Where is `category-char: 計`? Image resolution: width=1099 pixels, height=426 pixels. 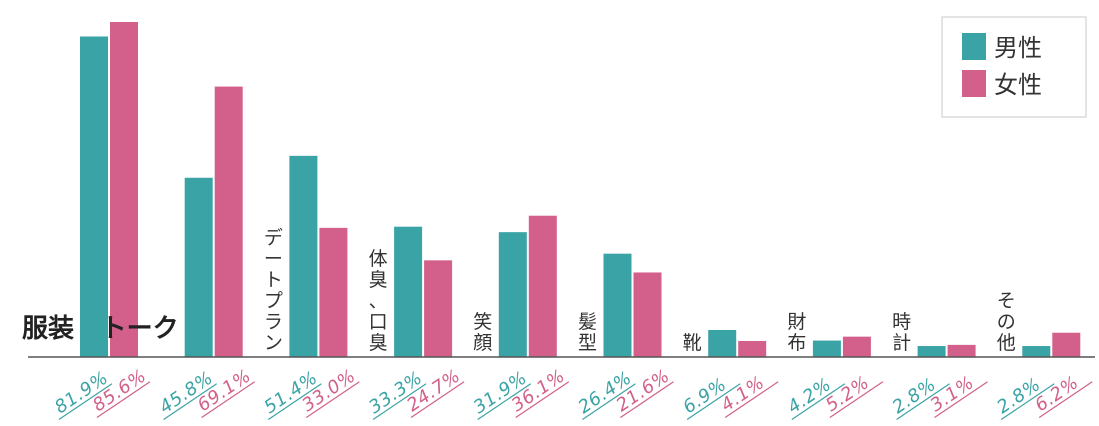
category-char: 計 is located at coordinates (901, 343).